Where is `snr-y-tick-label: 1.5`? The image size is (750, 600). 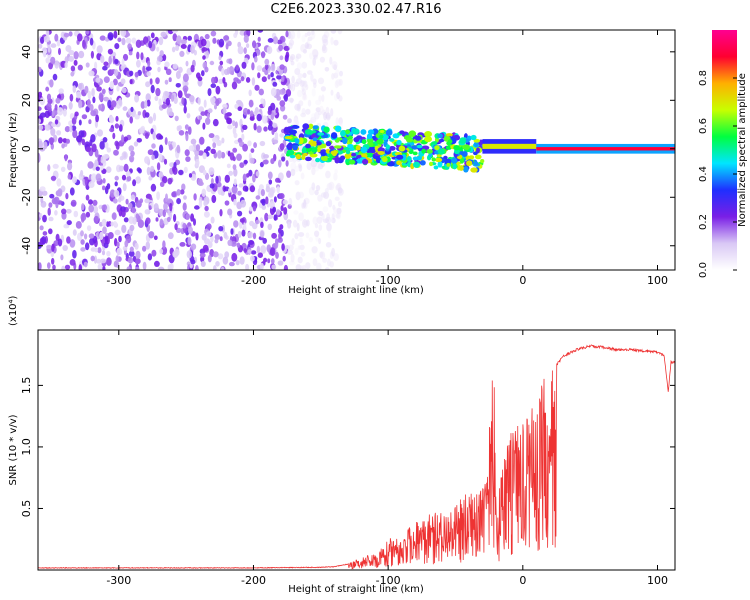 snr-y-tick-label: 1.5 is located at coordinates (26, 386).